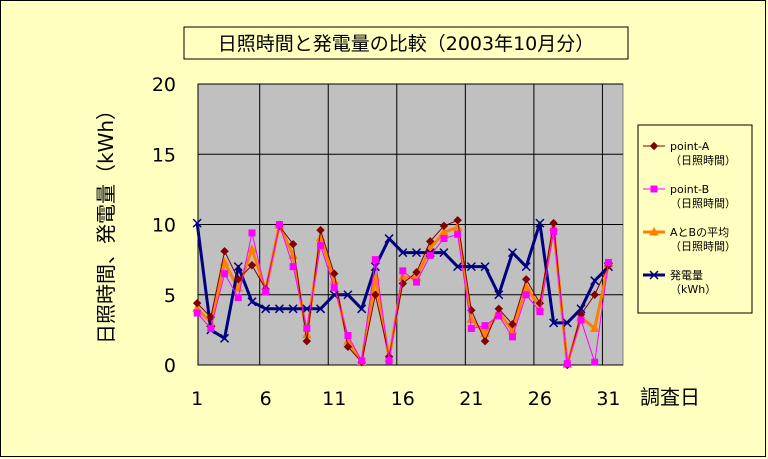 This screenshot has width=768, height=459. I want to click on x-tick-label: 26, so click(540, 399).